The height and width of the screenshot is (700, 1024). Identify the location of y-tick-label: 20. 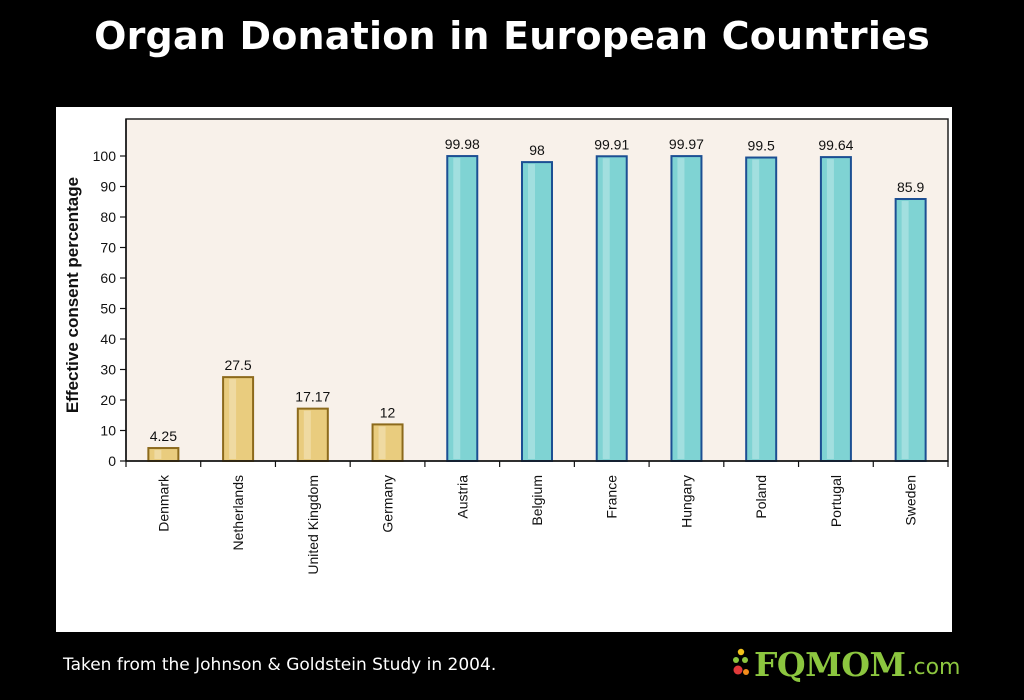
(108, 400).